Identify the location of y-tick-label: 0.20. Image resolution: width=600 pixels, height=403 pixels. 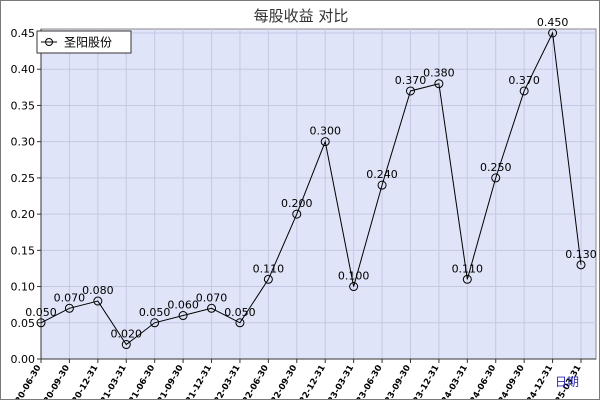
(23, 214).